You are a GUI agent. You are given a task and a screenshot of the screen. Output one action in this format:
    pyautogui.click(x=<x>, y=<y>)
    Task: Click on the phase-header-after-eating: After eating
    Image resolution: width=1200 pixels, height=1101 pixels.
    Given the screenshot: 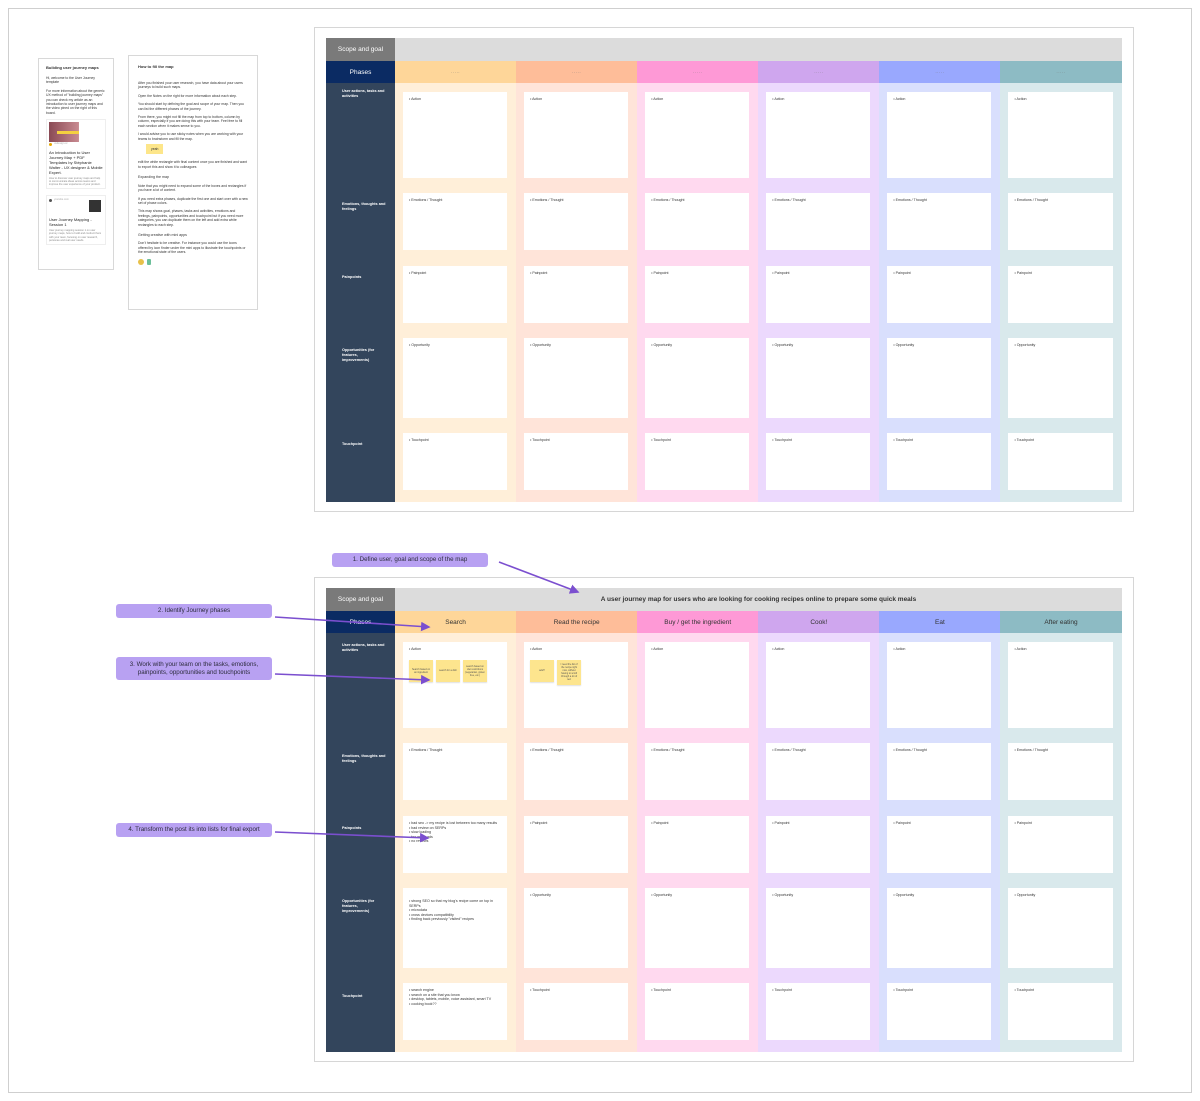 What is the action you would take?
    pyautogui.click(x=1061, y=622)
    